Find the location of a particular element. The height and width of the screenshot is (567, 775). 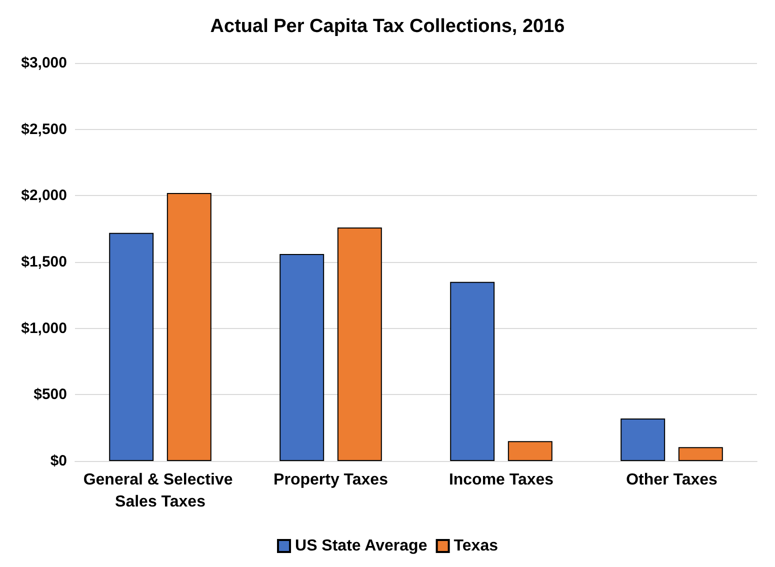

x-tick-label: Income Taxes is located at coordinates (501, 480).